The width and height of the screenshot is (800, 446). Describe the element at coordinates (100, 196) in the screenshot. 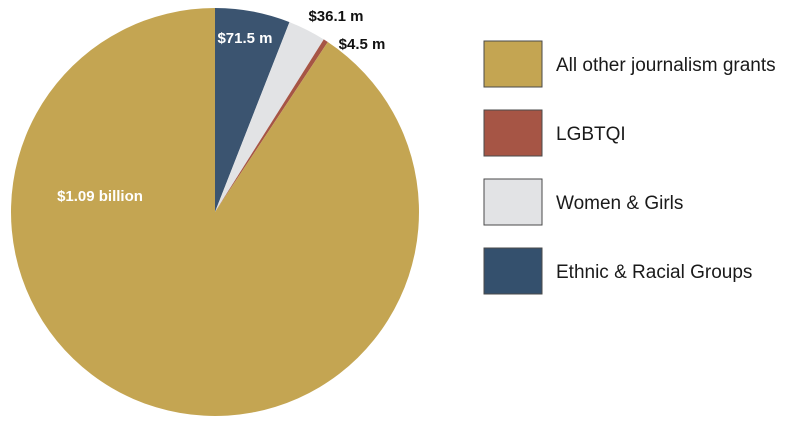

I see `data-label-all-other-journalism-grants: $1.09 billion` at that location.